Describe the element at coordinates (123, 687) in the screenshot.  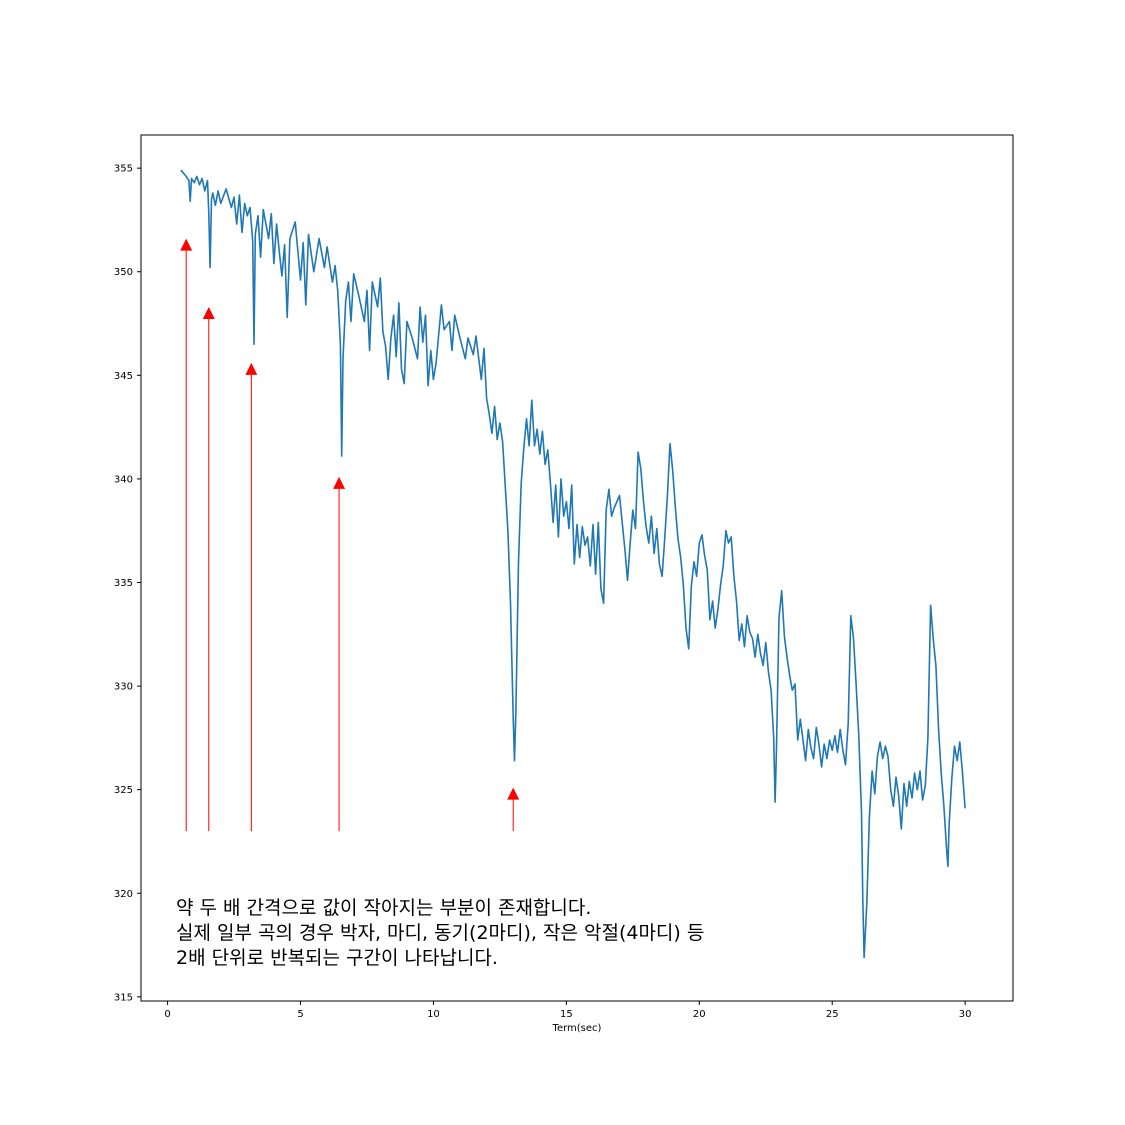
I see `y-tick-label: 330` at that location.